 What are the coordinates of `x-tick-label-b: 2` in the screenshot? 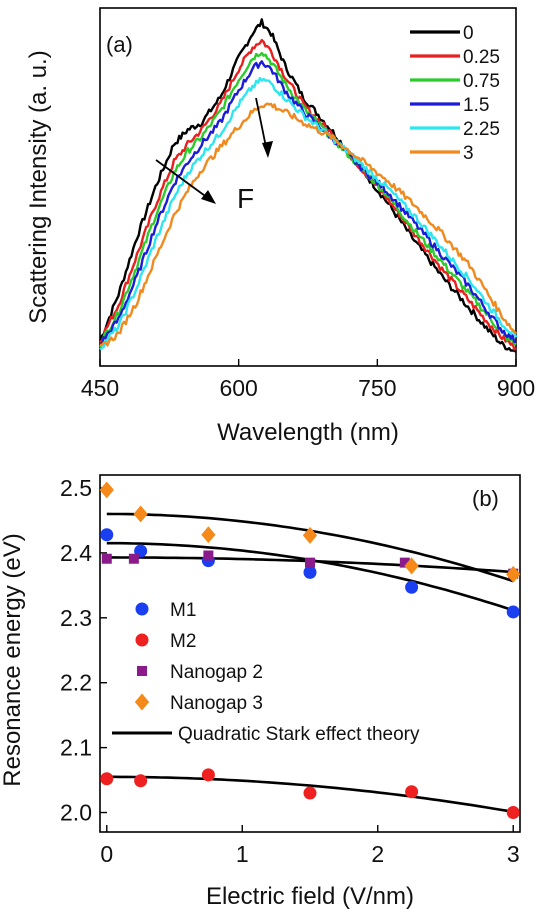 It's located at (377, 854).